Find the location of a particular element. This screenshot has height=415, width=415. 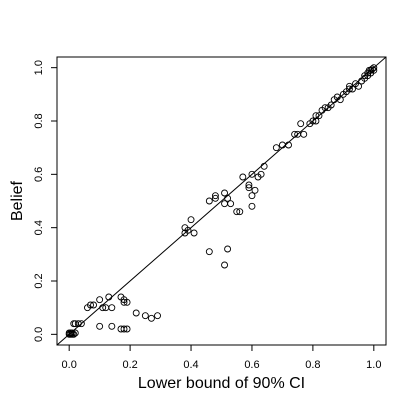

y-tick-label: 0.0 is located at coordinates (39, 334).